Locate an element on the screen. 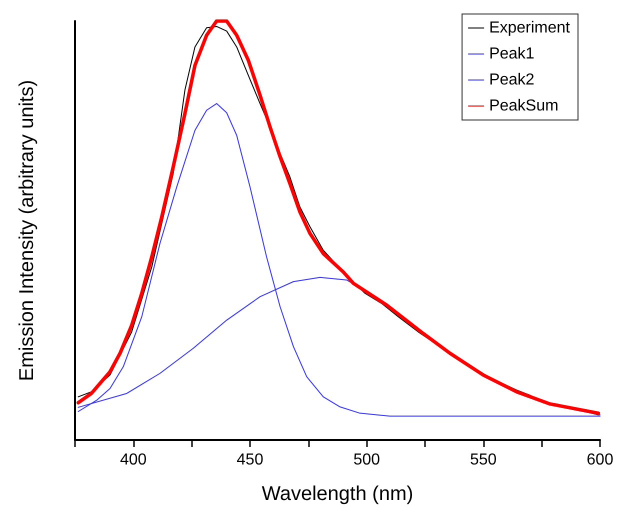 This screenshot has height=522, width=623. x-tick-label: 500 is located at coordinates (366, 460).